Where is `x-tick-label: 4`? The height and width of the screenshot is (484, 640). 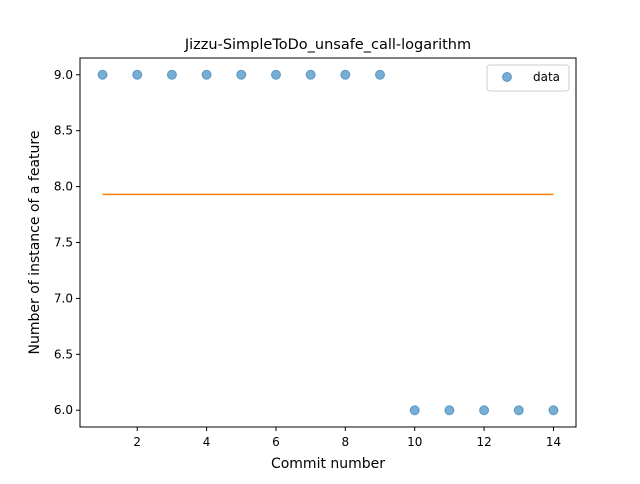 x-tick-label: 4 is located at coordinates (207, 442).